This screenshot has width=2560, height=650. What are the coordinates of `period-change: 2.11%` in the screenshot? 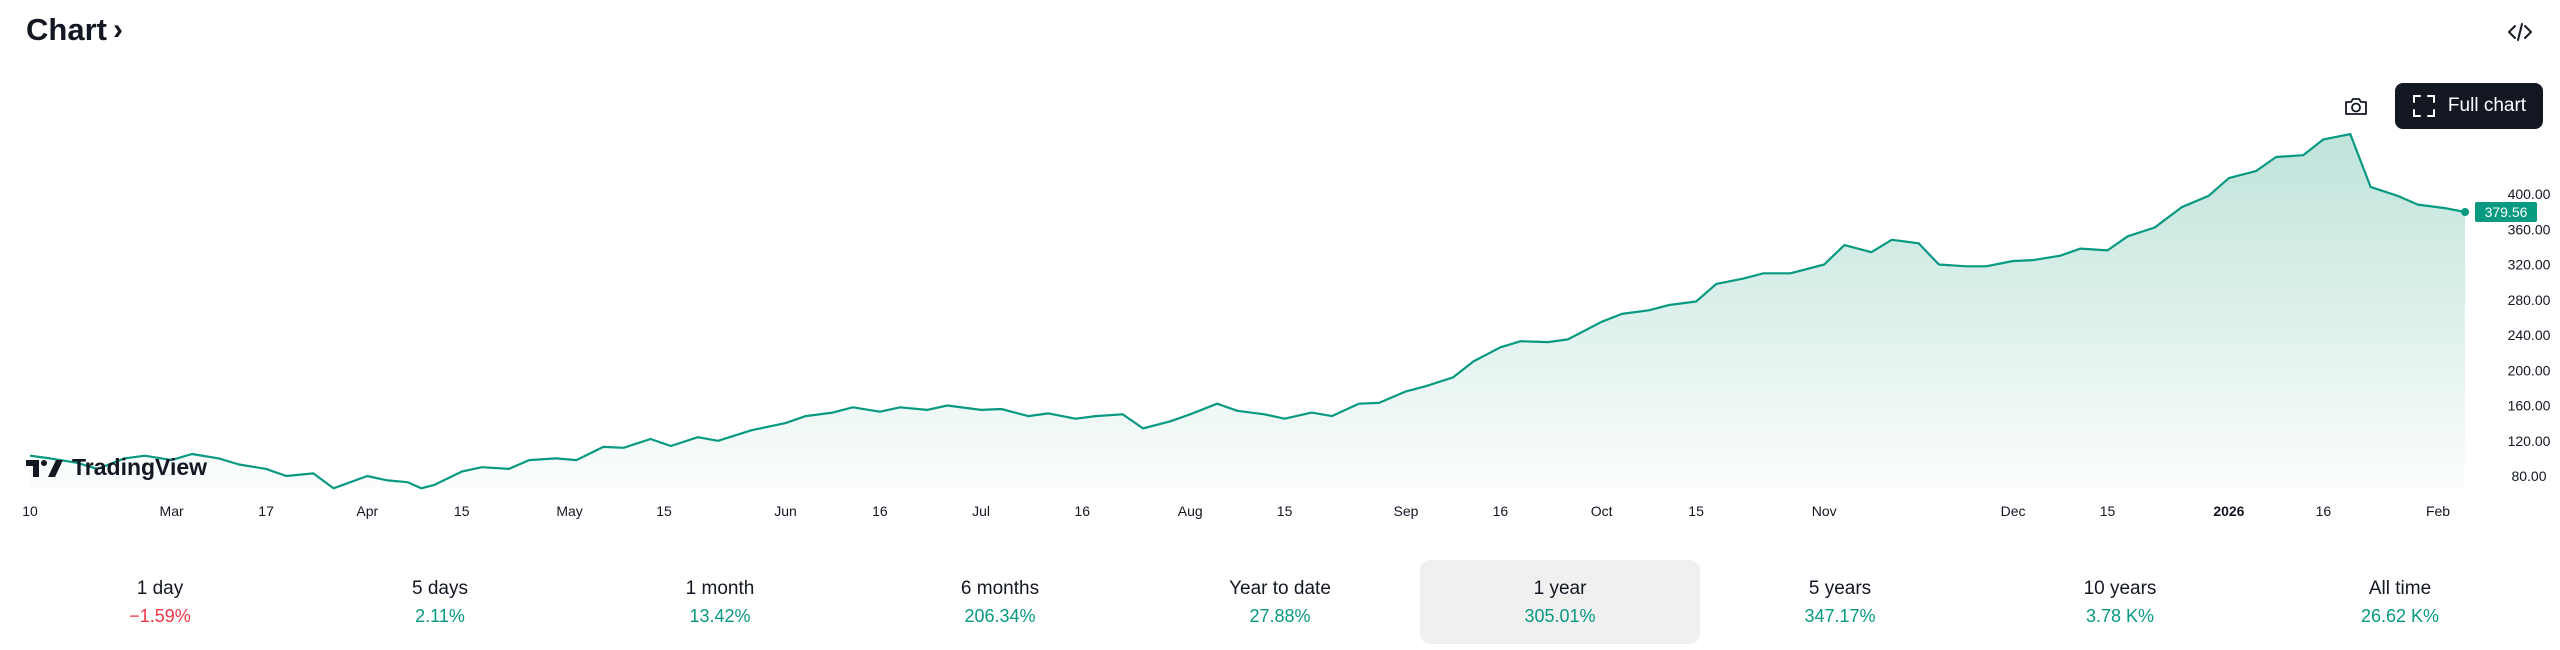 It's located at (440, 615).